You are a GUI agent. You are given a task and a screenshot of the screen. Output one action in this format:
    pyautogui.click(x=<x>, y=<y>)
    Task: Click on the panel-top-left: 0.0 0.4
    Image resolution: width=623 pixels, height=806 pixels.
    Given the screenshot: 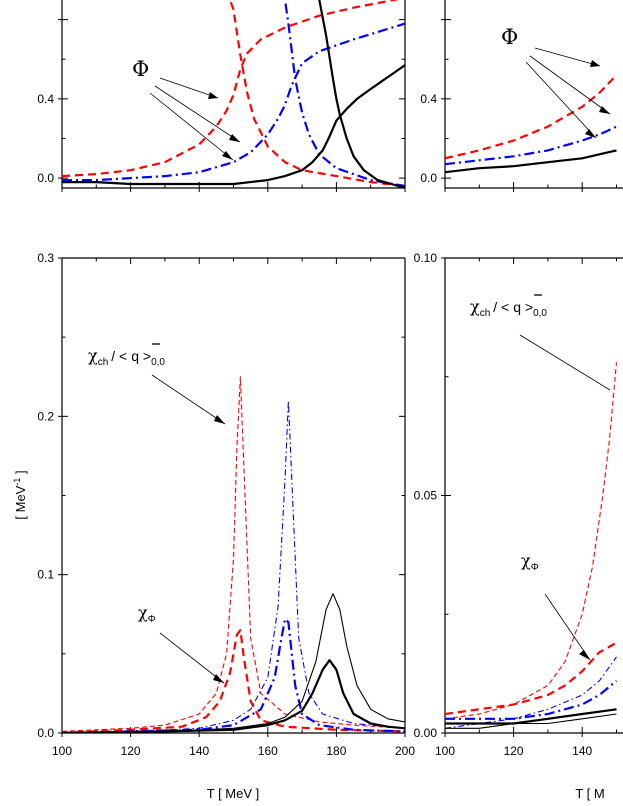 What is the action you would take?
    pyautogui.click(x=221, y=96)
    